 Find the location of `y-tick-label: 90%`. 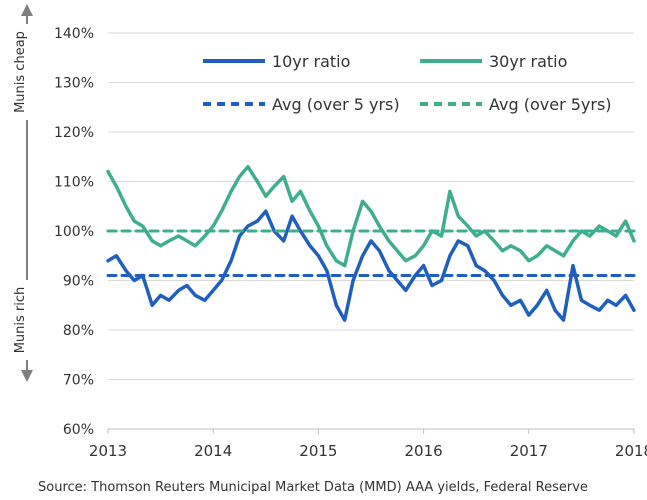

y-tick-label: 90% is located at coordinates (78, 282).